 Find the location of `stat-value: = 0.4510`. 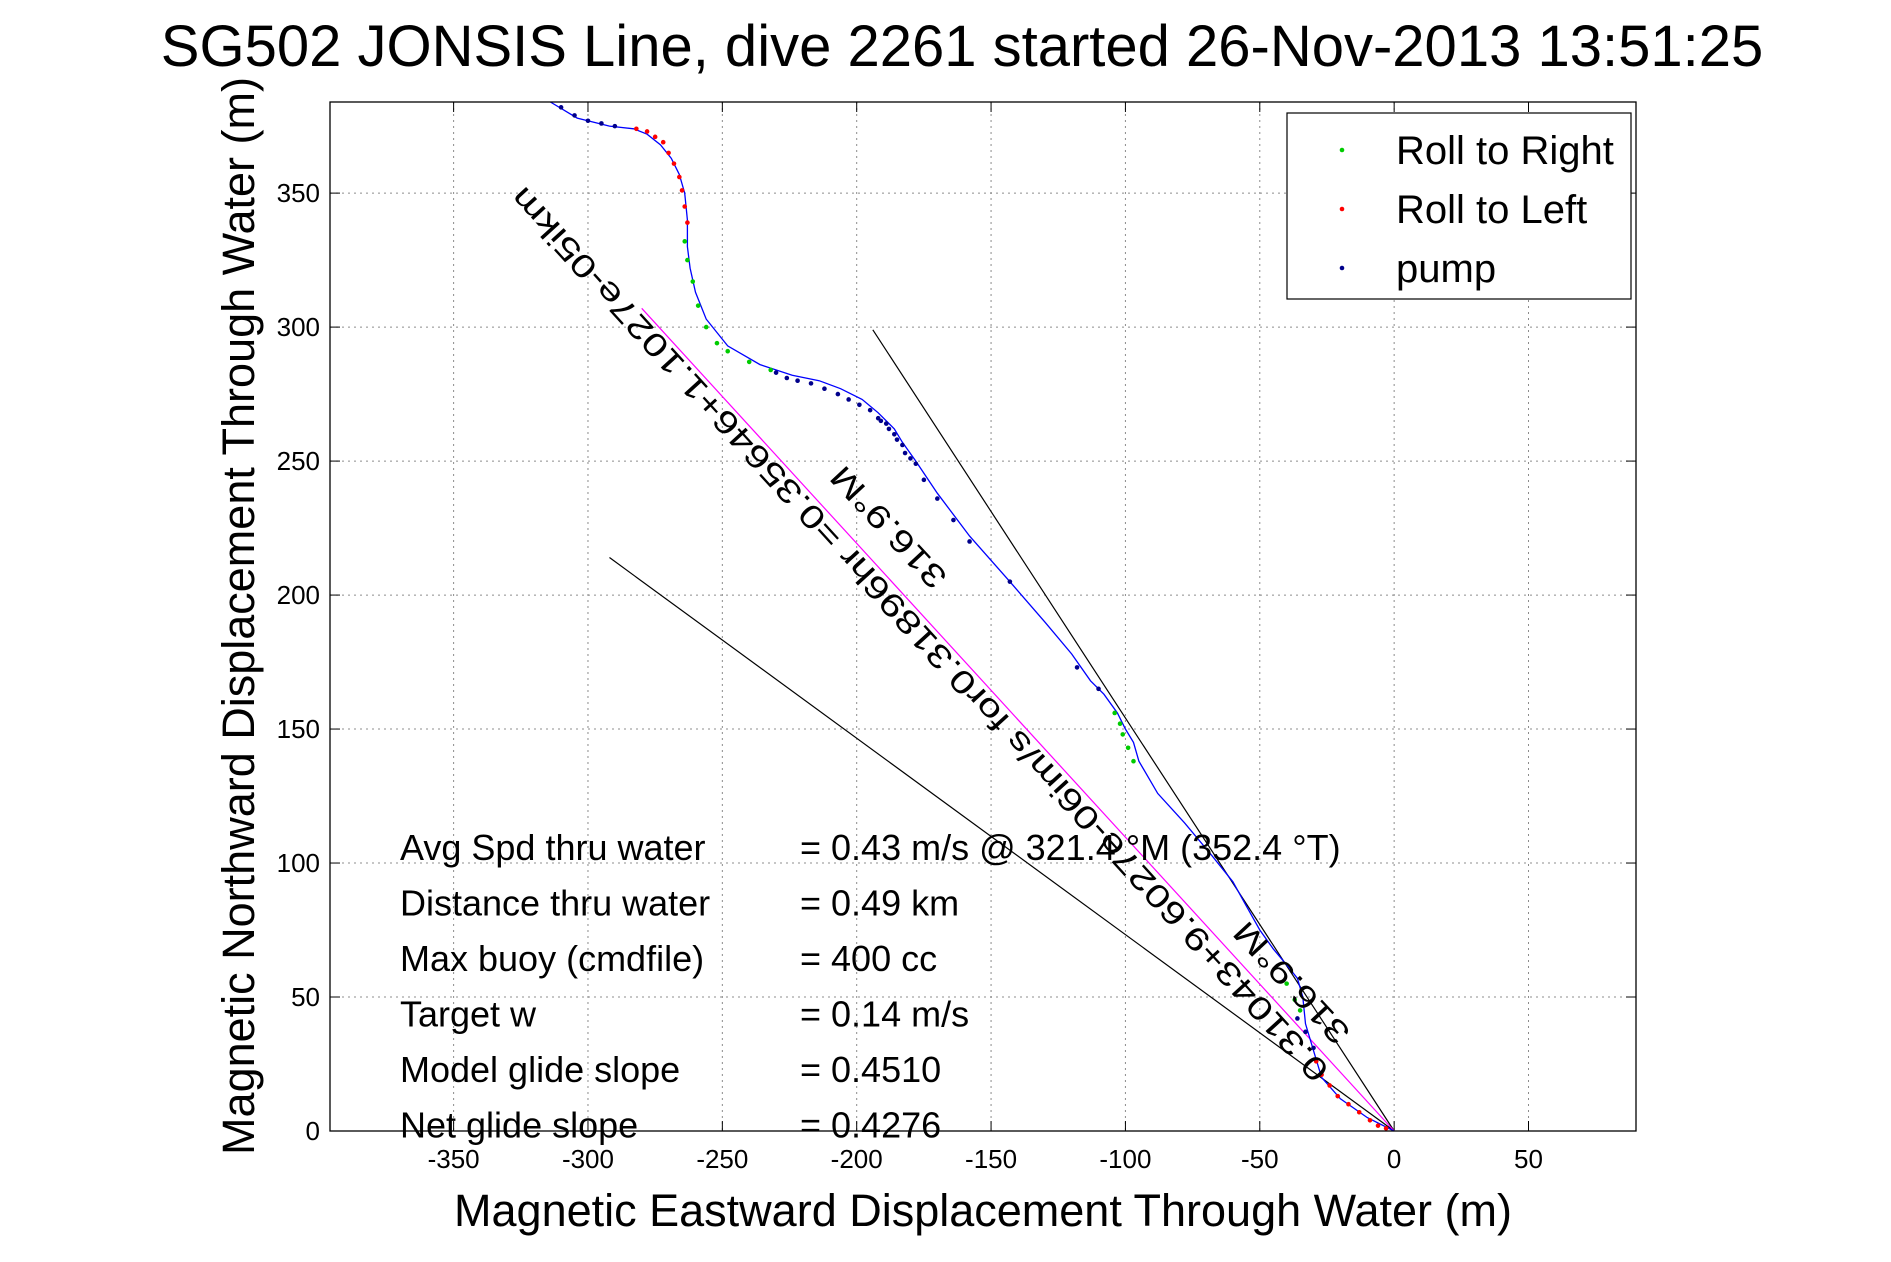

stat-value: = 0.4510 is located at coordinates (870, 1069).